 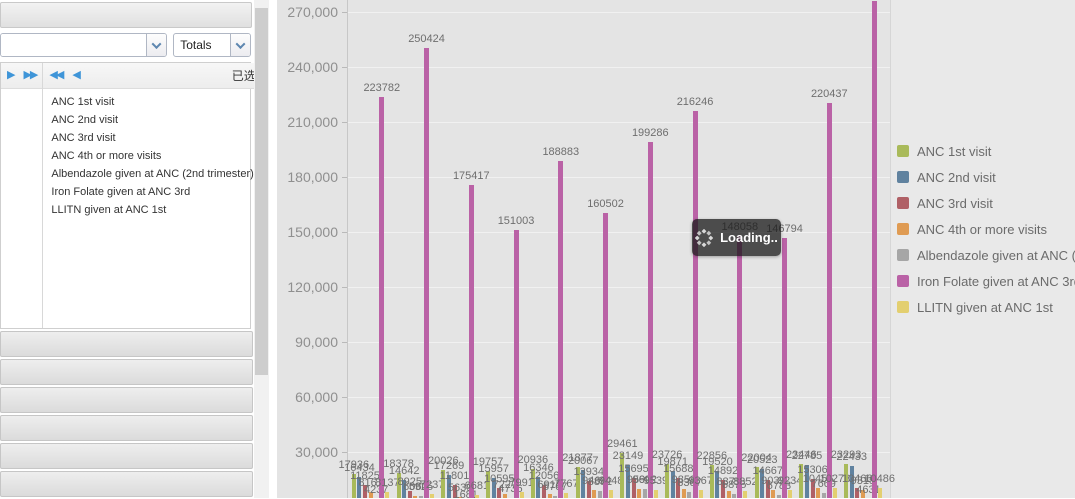 I want to click on list-item: ANC 4th or more visits, so click(x=106, y=156).